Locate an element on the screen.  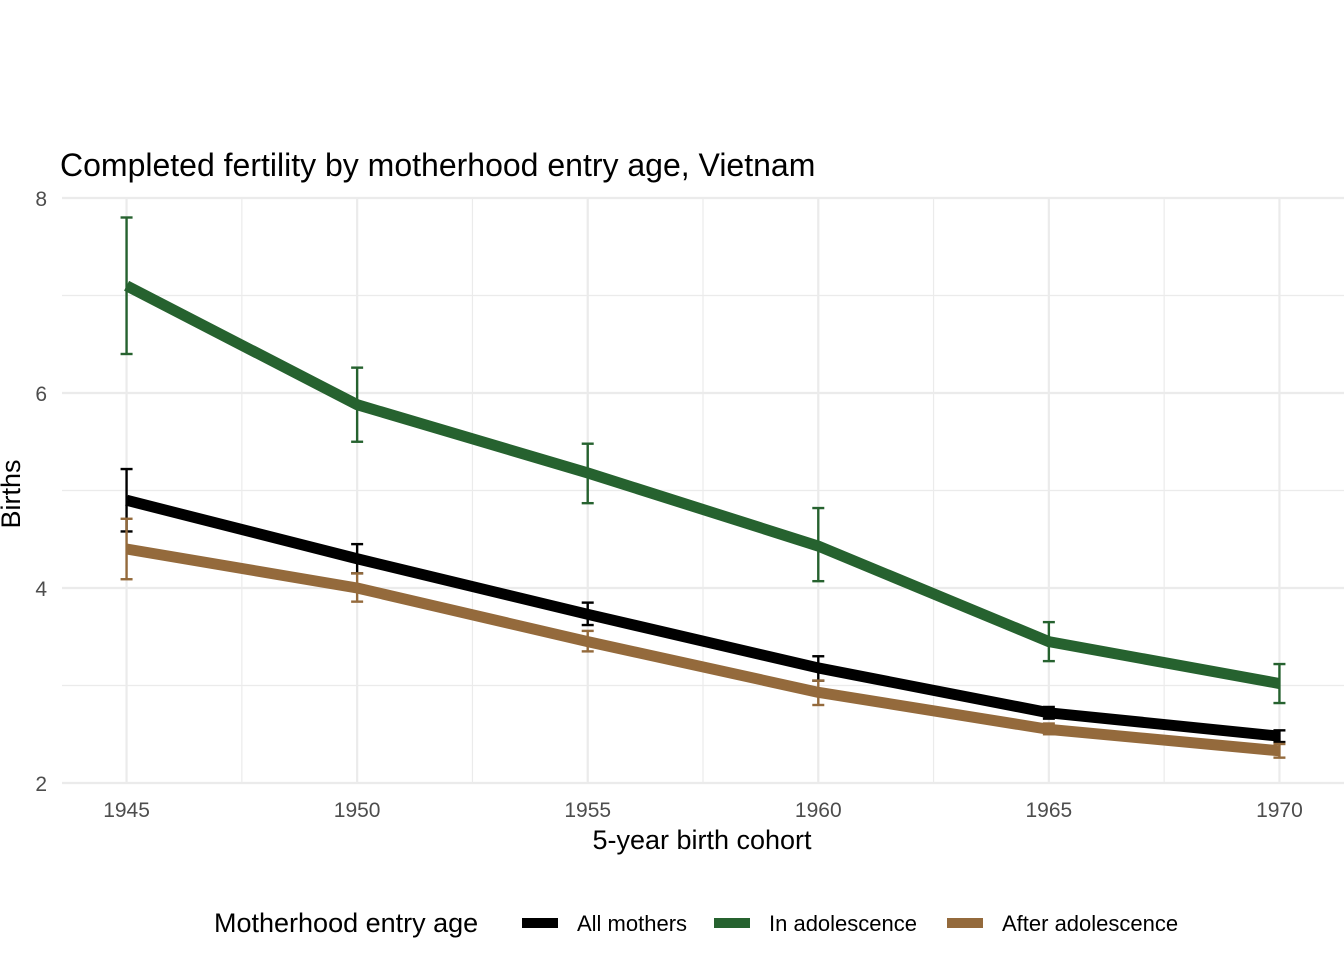
y-axis-ticks: 2 4 6 8 is located at coordinates (41, 492).